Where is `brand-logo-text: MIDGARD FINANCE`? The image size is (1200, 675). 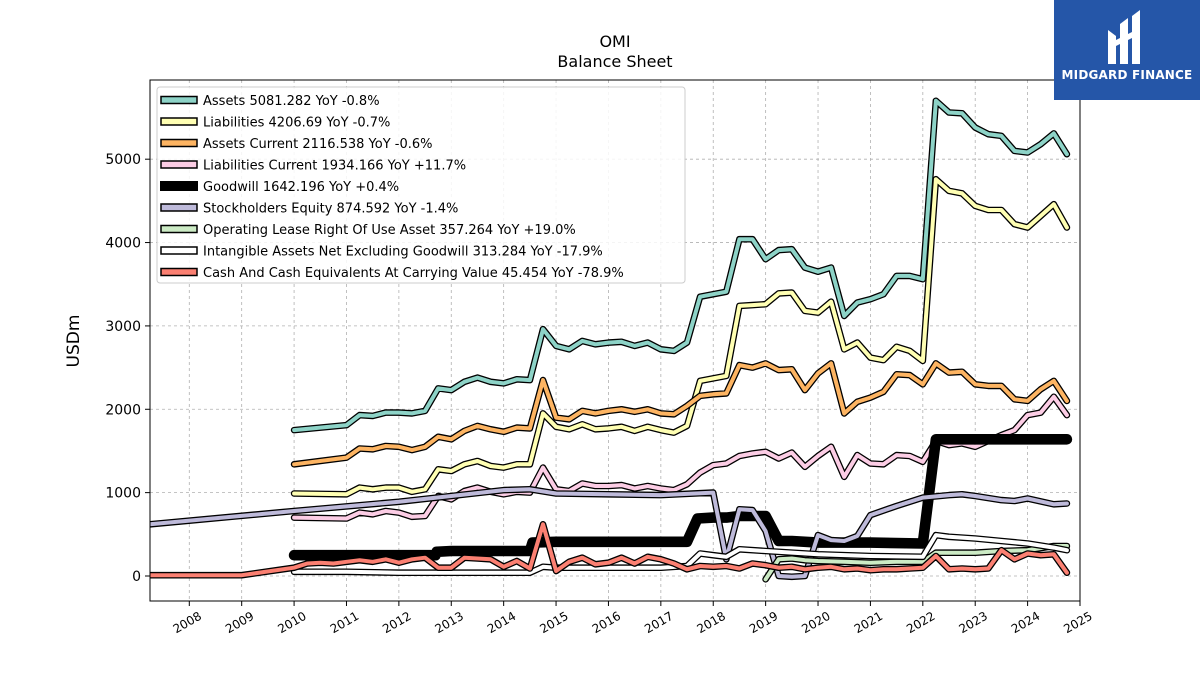
brand-logo-text: MIDGARD FINANCE is located at coordinates (1127, 75).